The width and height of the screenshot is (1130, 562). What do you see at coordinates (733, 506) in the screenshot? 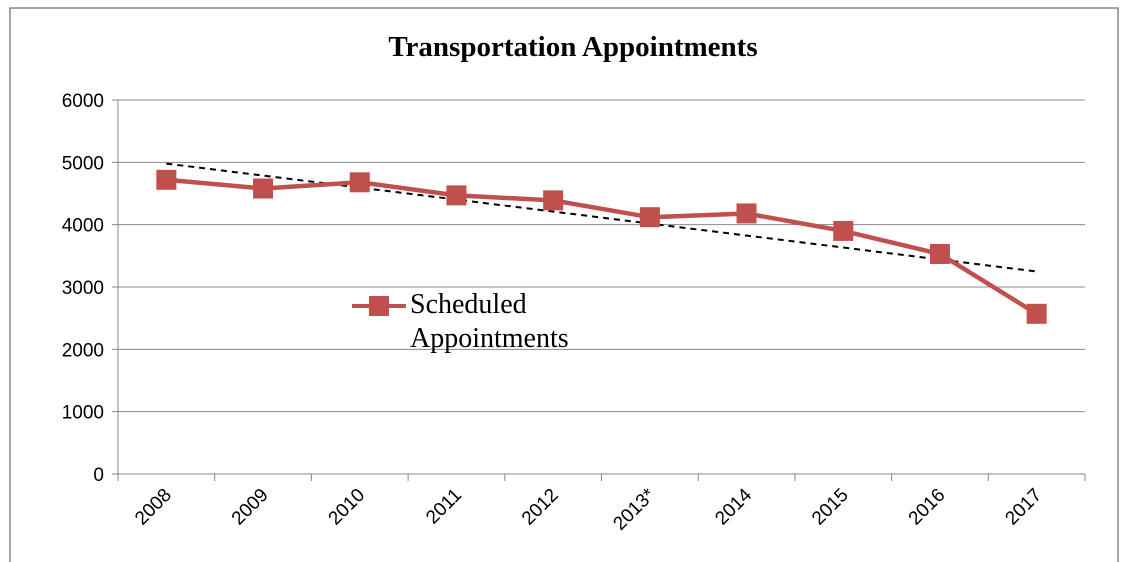
I see `x-tick-label: 2014` at bounding box center [733, 506].